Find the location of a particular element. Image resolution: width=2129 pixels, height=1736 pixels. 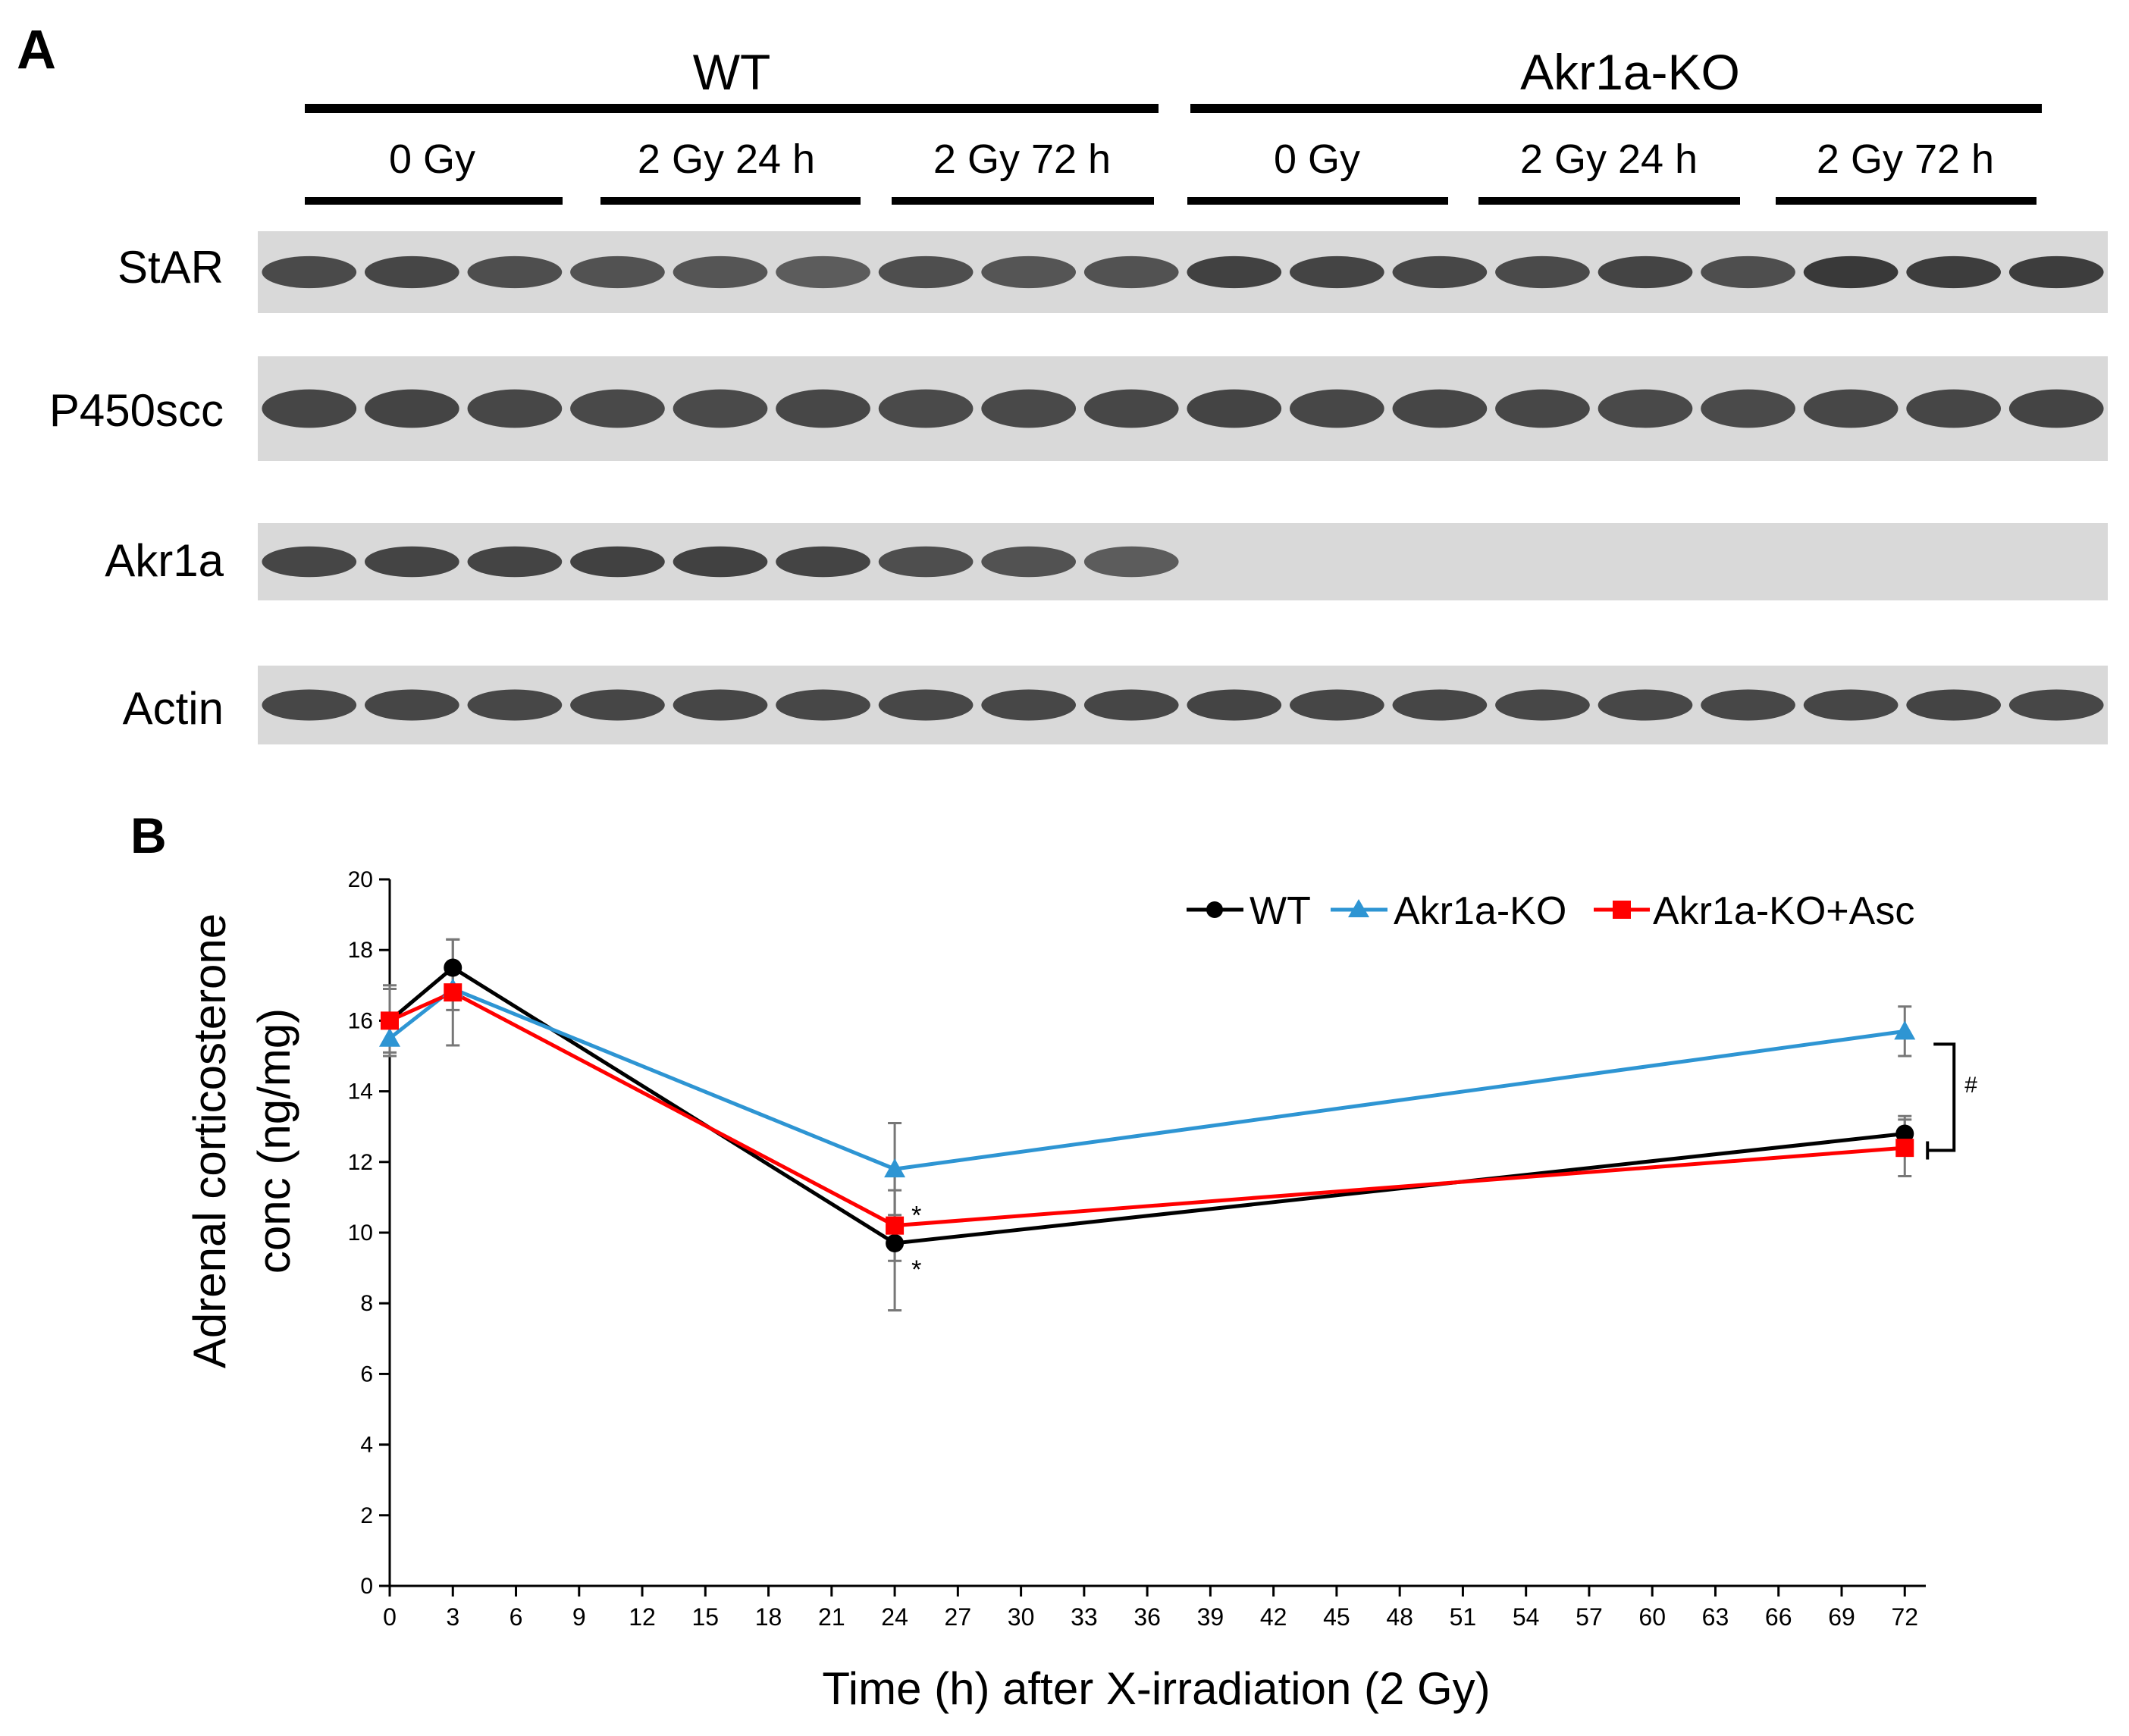

x-tick-label-6: 6 is located at coordinates (517, 1617).